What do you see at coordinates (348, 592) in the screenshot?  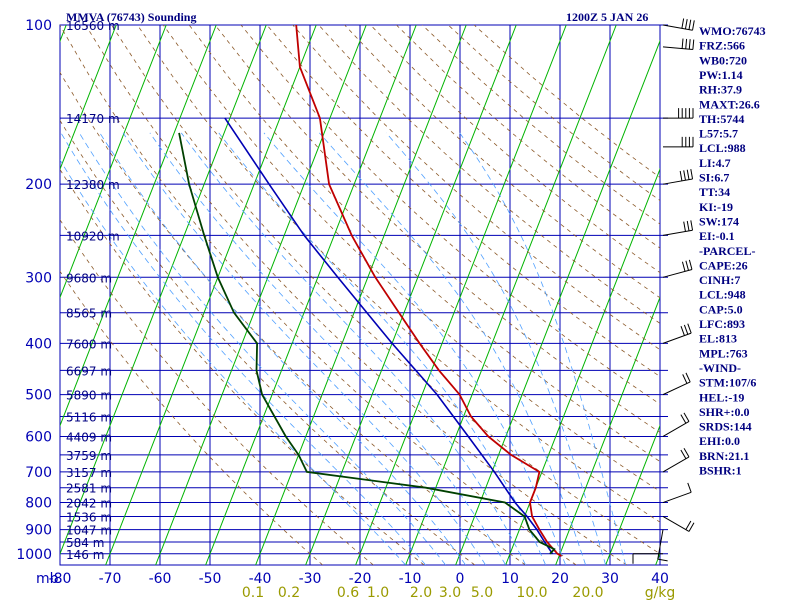 I see `mixing-ratio-label: 0.6` at bounding box center [348, 592].